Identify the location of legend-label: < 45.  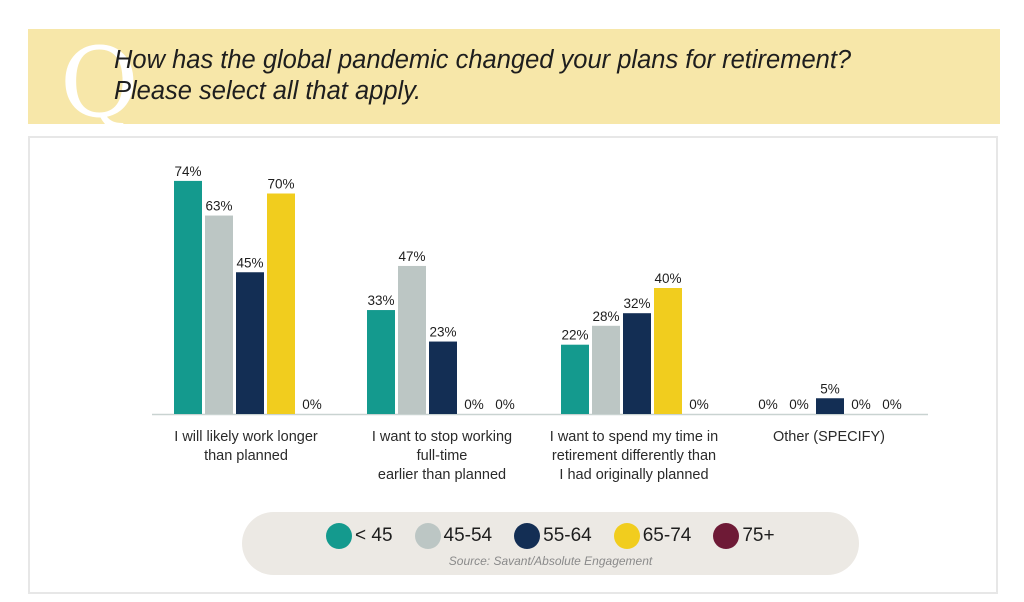
(374, 535).